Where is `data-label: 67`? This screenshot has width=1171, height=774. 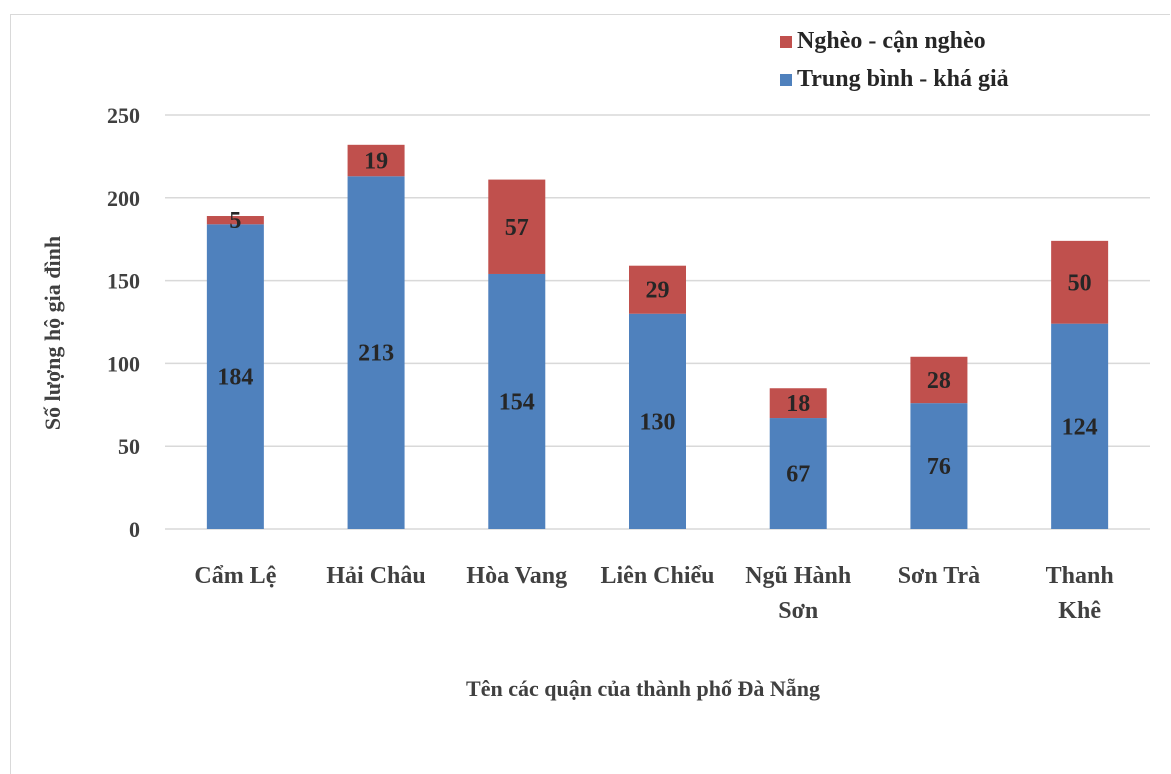 data-label: 67 is located at coordinates (798, 475).